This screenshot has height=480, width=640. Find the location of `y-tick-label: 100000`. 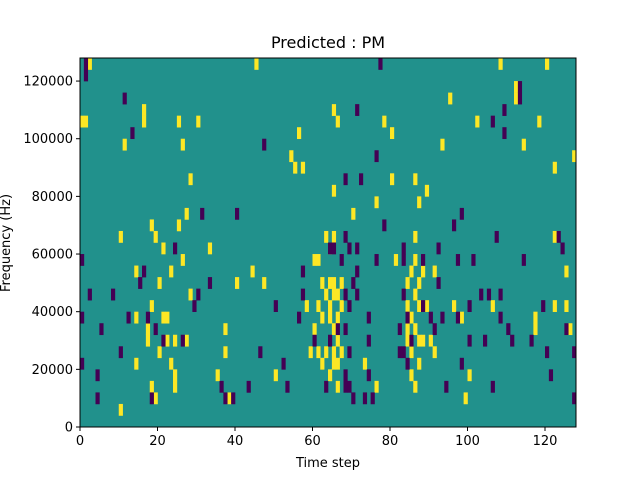

y-tick-label: 100000 is located at coordinates (48, 139).